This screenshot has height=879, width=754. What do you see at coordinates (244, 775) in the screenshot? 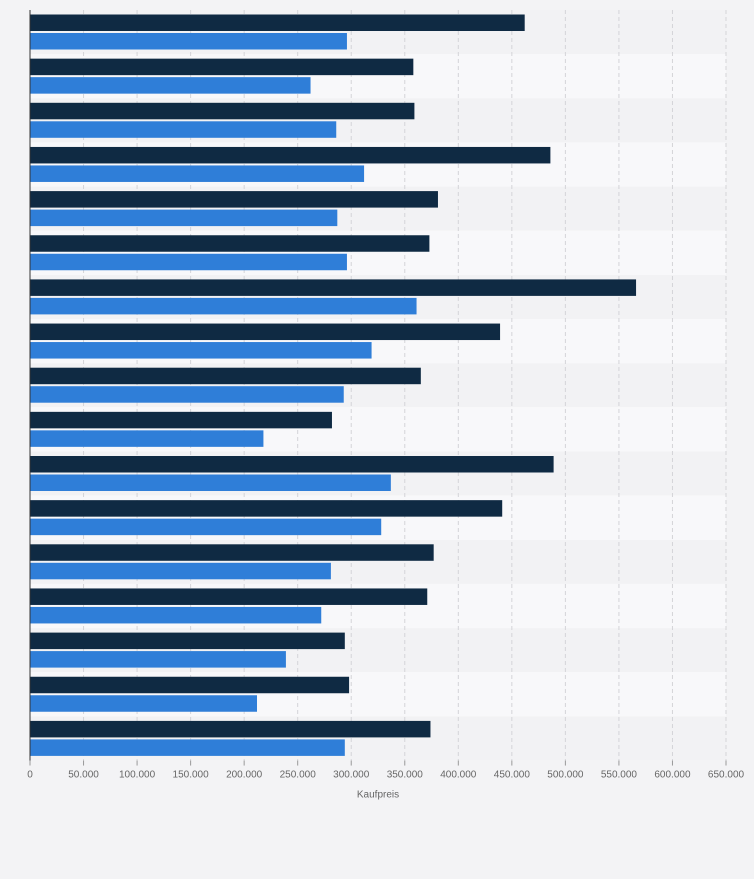
I see `x-tick-label: 200.000` at bounding box center [244, 775].